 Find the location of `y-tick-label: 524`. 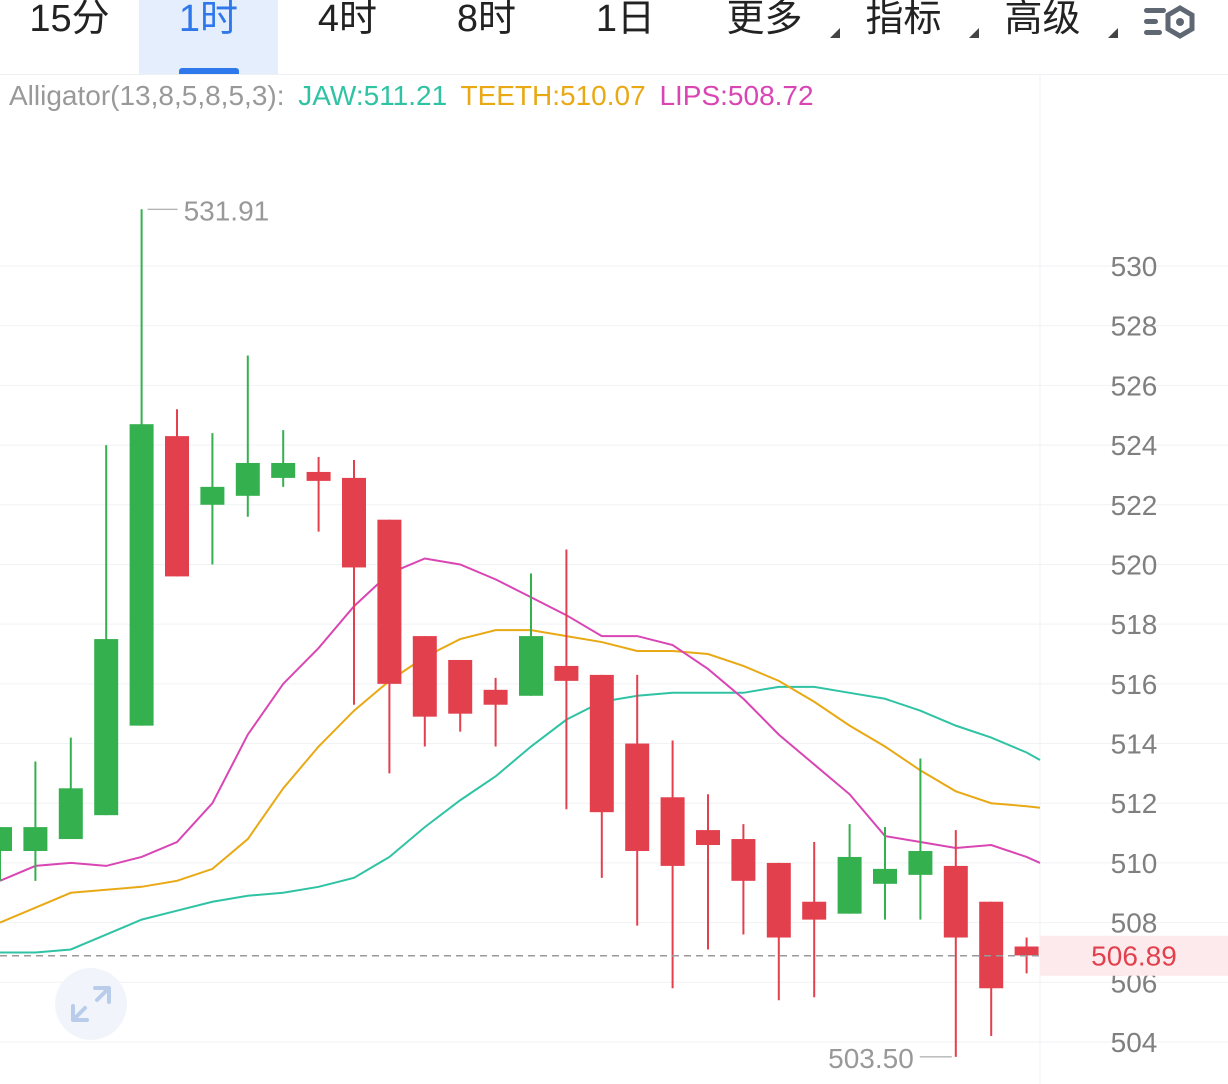

y-tick-label: 524 is located at coordinates (1134, 445).